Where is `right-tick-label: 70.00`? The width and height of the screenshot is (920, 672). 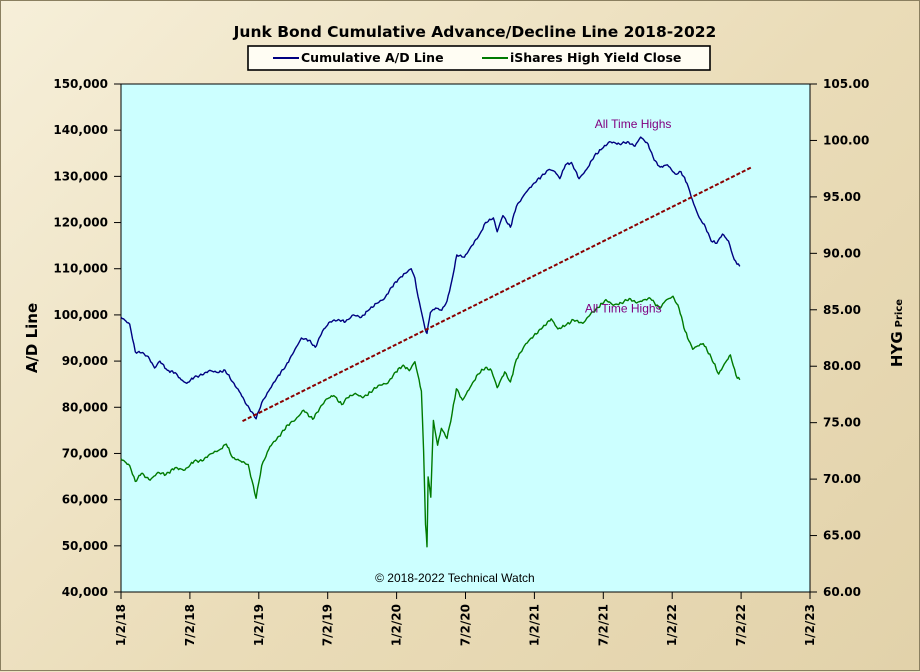 right-tick-label: 70.00 is located at coordinates (842, 479).